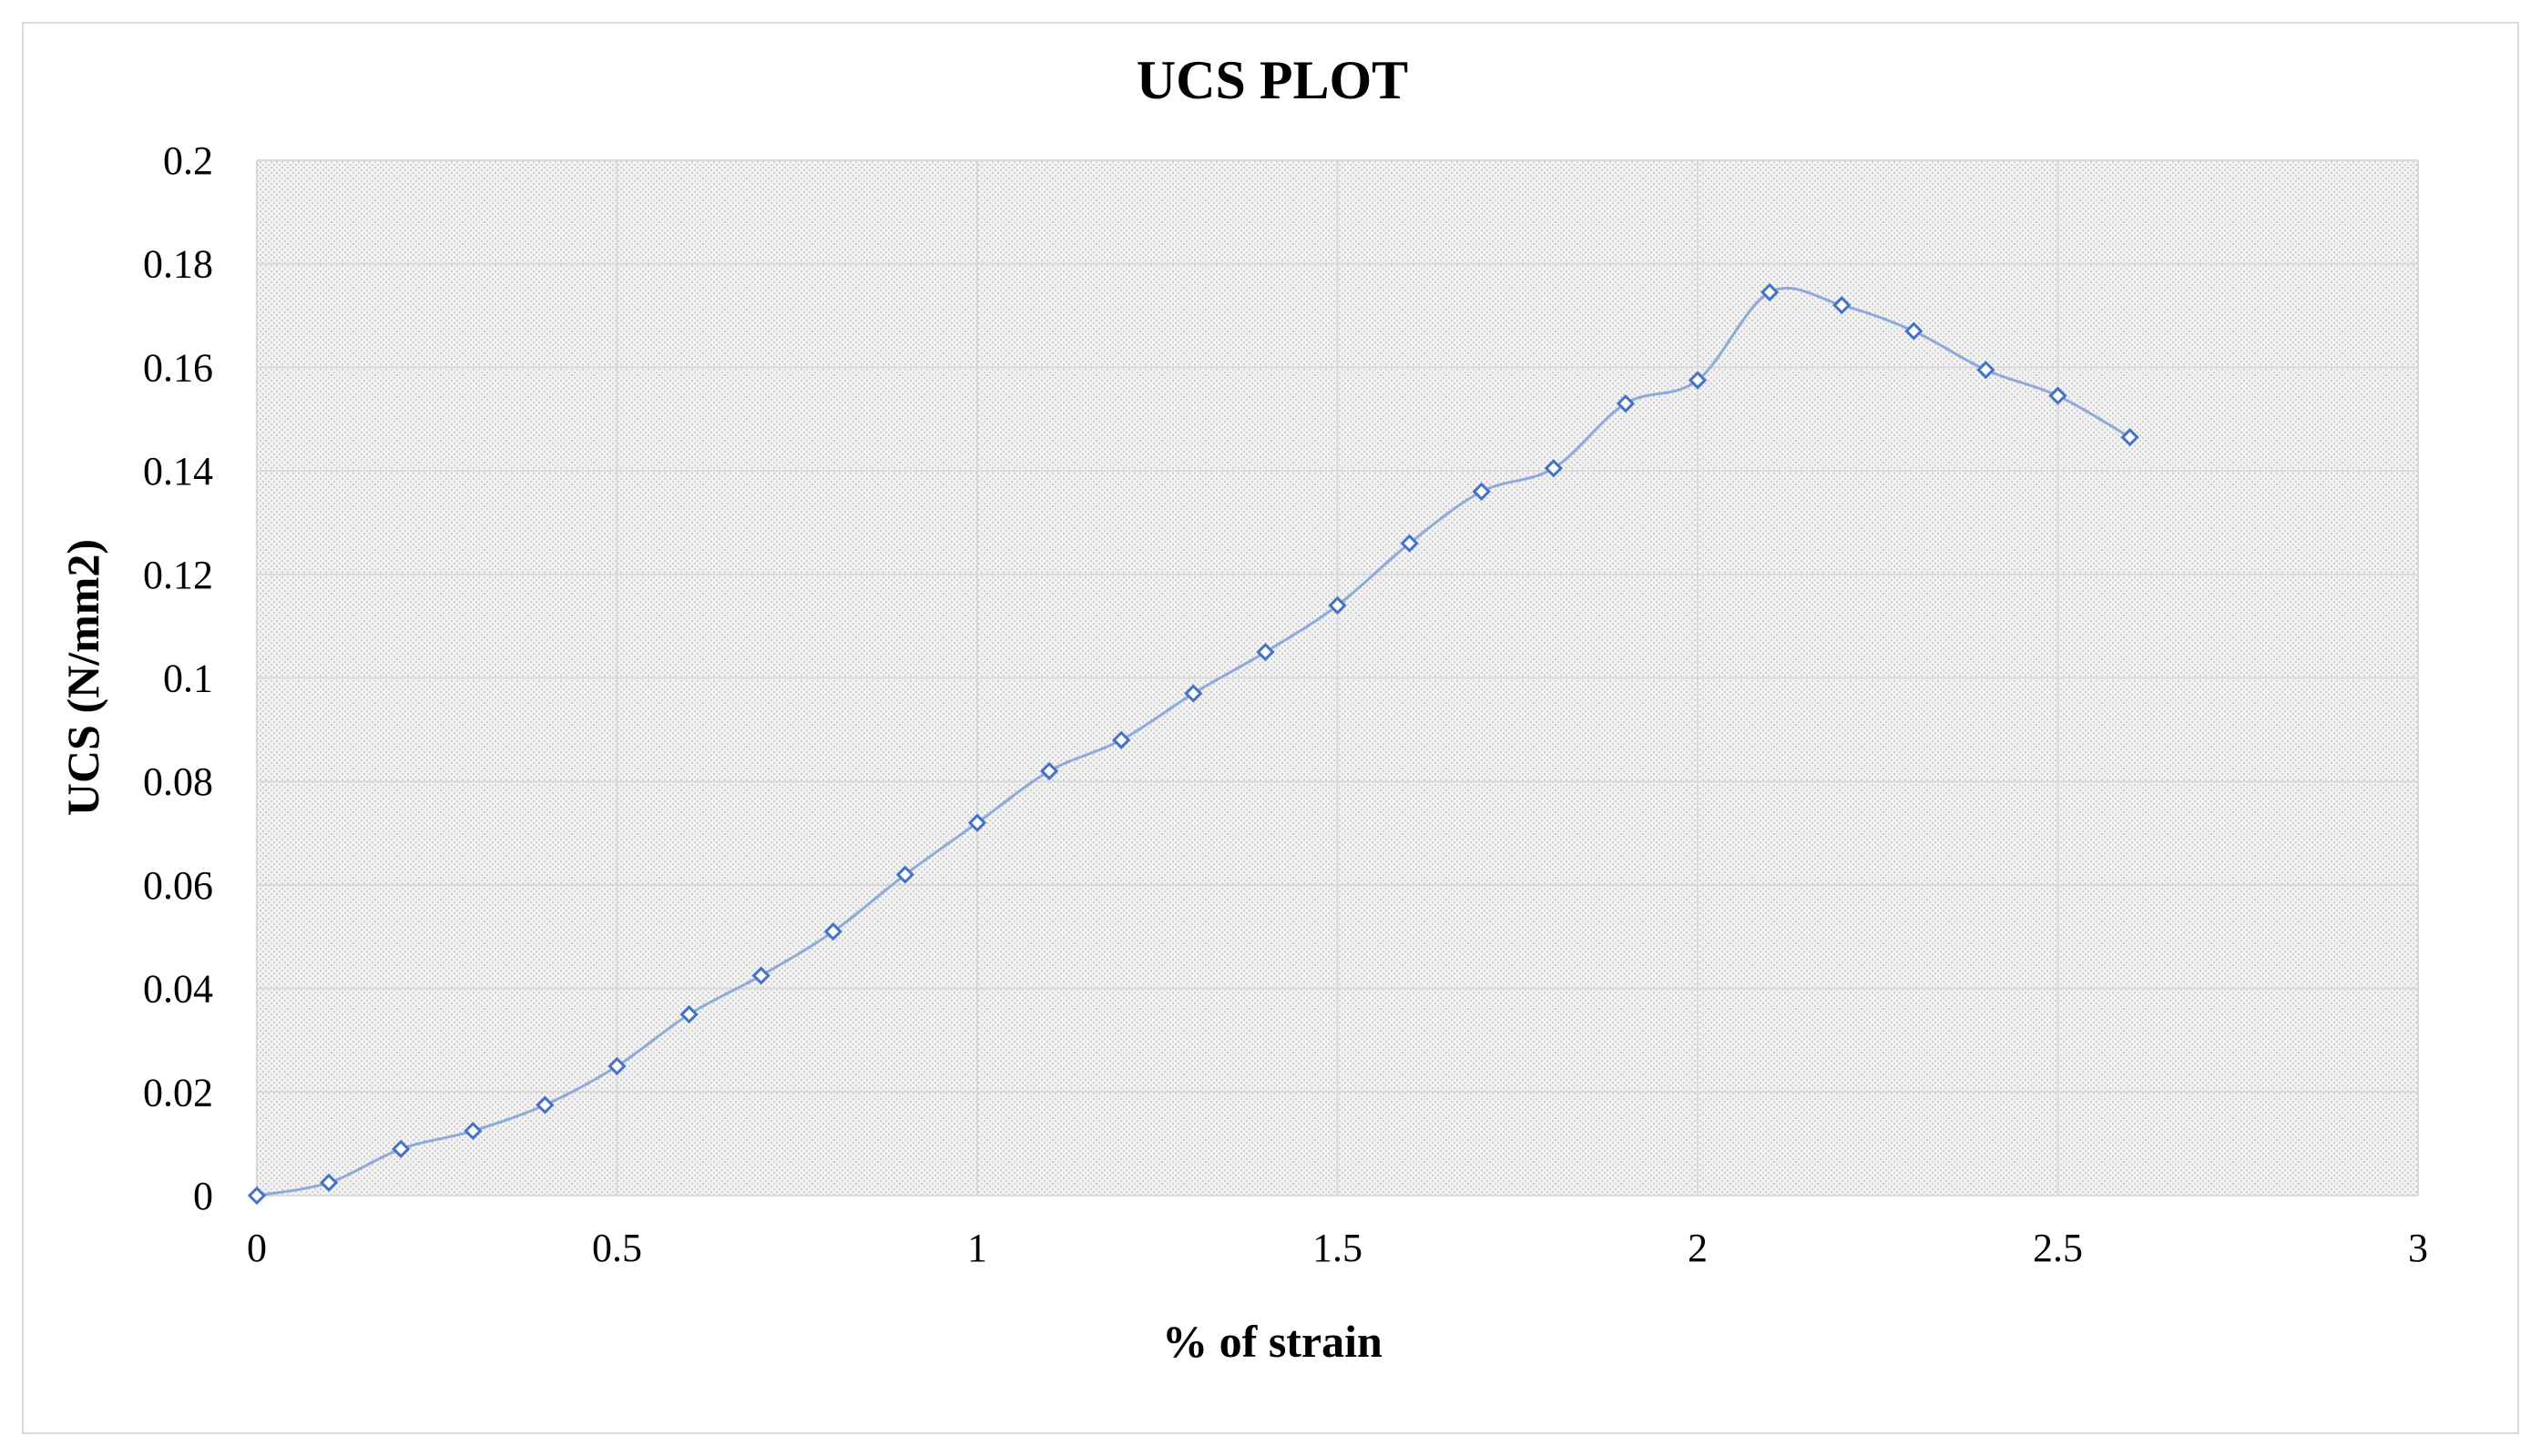  What do you see at coordinates (1273, 1341) in the screenshot?
I see `x-axis-title: % of strain` at bounding box center [1273, 1341].